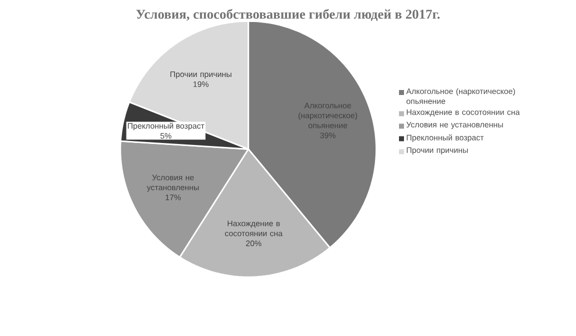 The width and height of the screenshot is (576, 336). What do you see at coordinates (288, 15) in the screenshot?
I see `chart-title: Условия, способствовавшие гибели людей в 2017г.` at bounding box center [288, 15].